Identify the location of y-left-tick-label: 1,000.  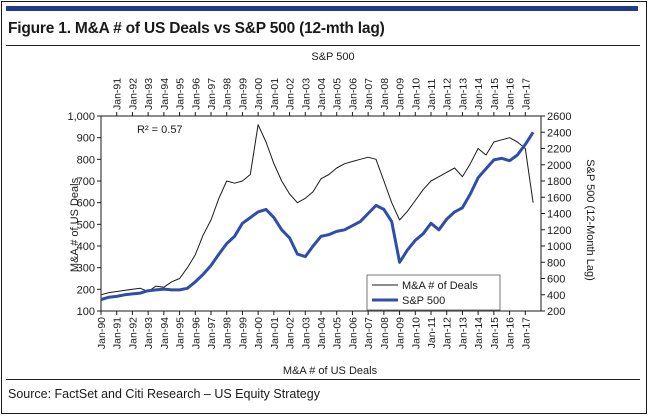
(81, 117).